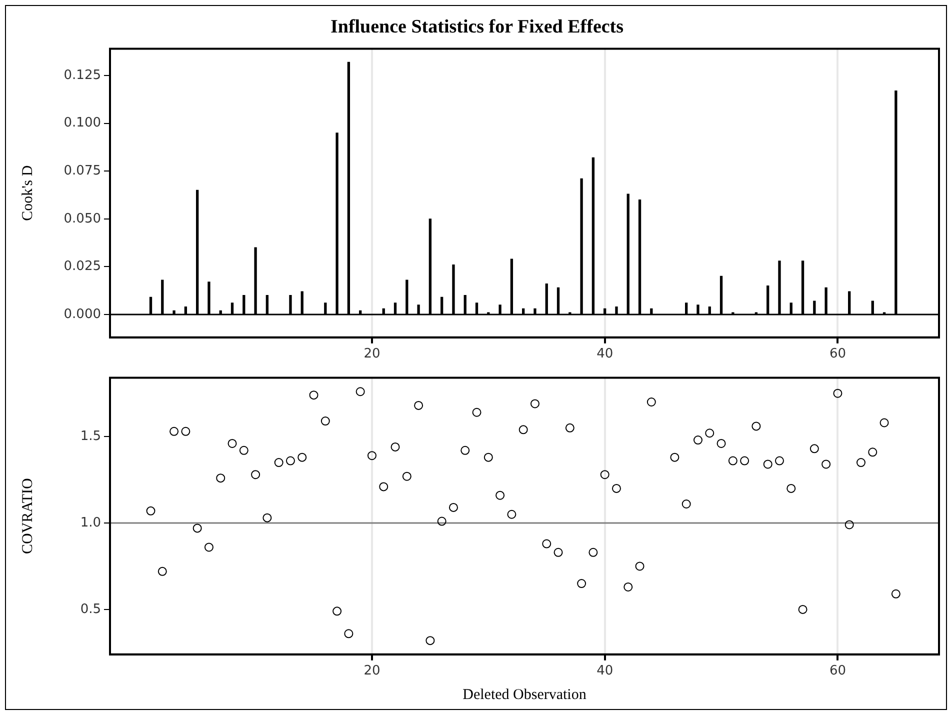 The width and height of the screenshot is (951, 715). What do you see at coordinates (28, 516) in the screenshot?
I see `y-axis-title: COVRATIO` at bounding box center [28, 516].